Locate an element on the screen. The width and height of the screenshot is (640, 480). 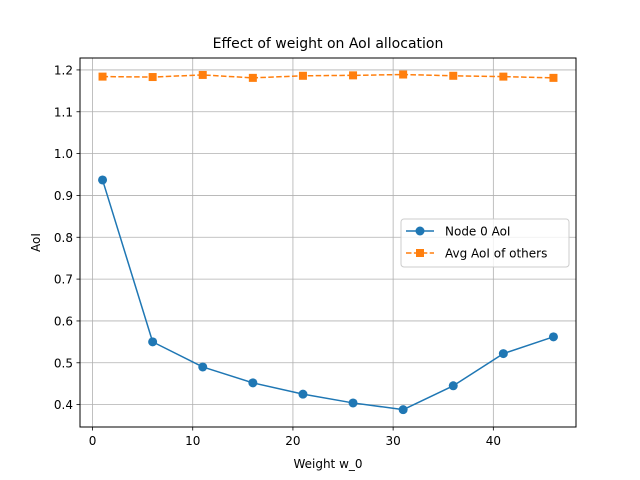
legend: Node 0 AoI Avg AoI of others is located at coordinates (485, 243).